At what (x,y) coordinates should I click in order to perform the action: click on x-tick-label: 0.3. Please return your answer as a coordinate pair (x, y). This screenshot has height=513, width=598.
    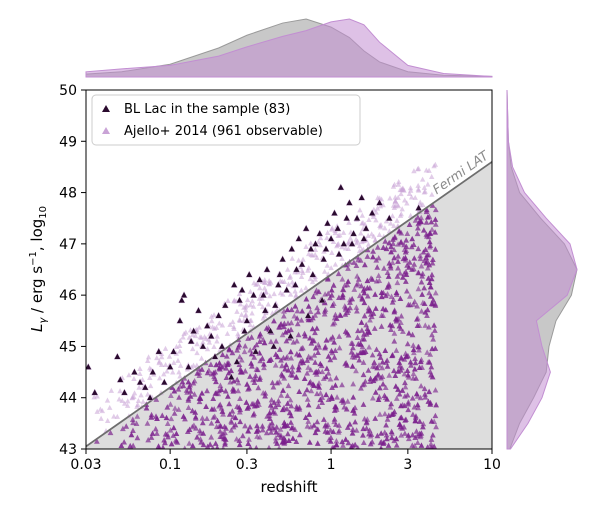
    Looking at the image, I should click on (247, 465).